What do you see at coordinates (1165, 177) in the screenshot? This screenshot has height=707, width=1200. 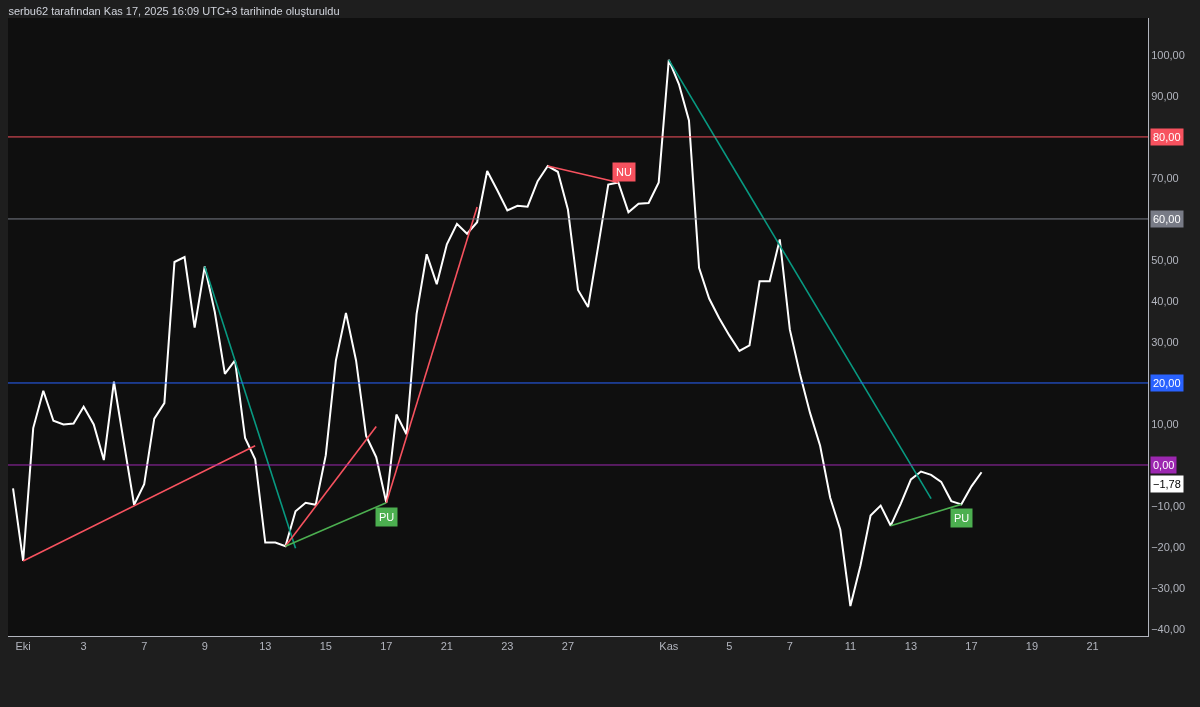 I see `y-tick-label: 70,00` at bounding box center [1165, 177].